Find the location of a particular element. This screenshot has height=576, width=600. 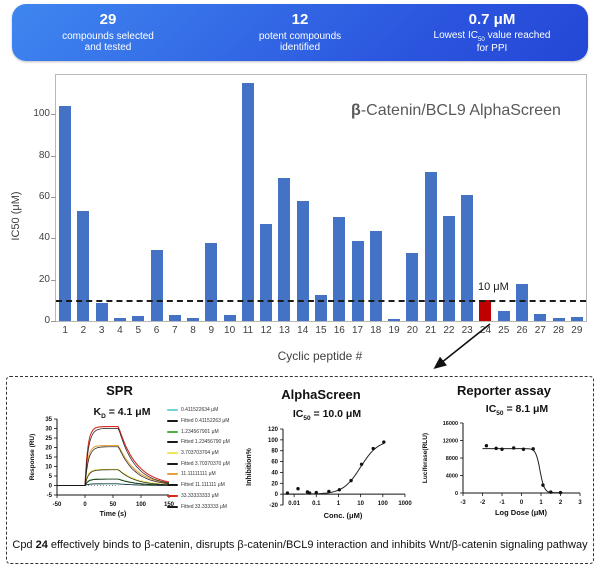

svg-text: -50 is located at coordinates (57, 505).